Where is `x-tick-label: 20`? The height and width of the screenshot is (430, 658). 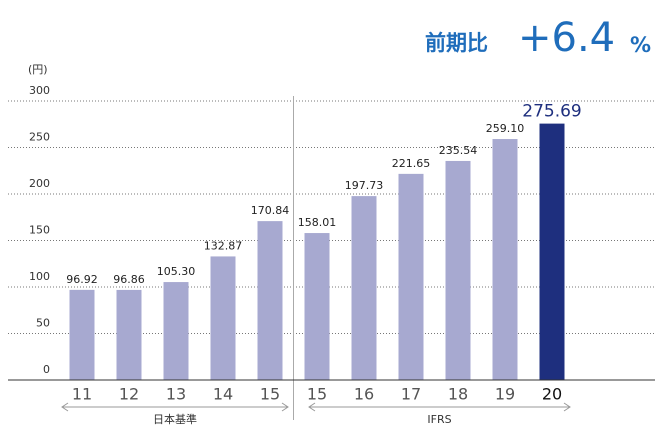
x-tick-label: 20 is located at coordinates (552, 394).